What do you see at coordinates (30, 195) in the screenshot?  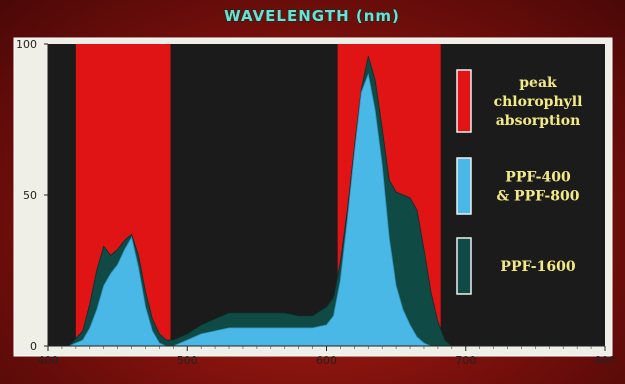 I see `y-tick-label-50: 50` at bounding box center [30, 195].